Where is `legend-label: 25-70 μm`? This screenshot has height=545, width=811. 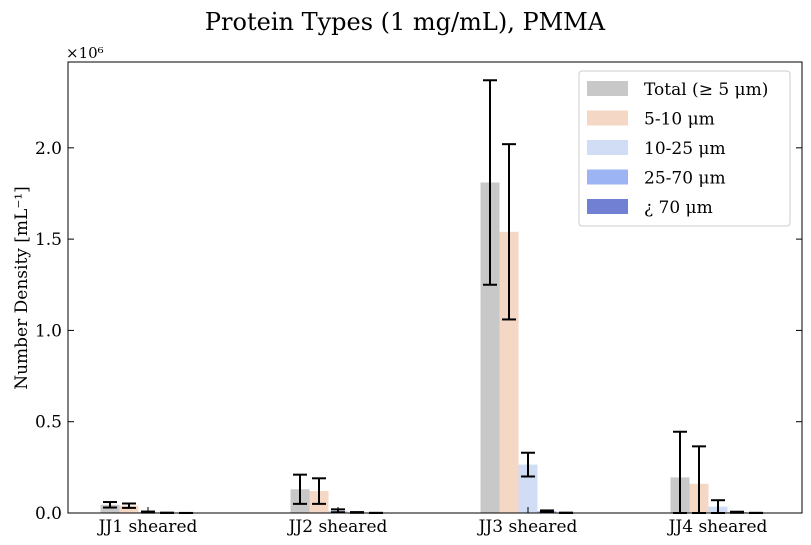
legend-label: 25-70 μm is located at coordinates (685, 179).